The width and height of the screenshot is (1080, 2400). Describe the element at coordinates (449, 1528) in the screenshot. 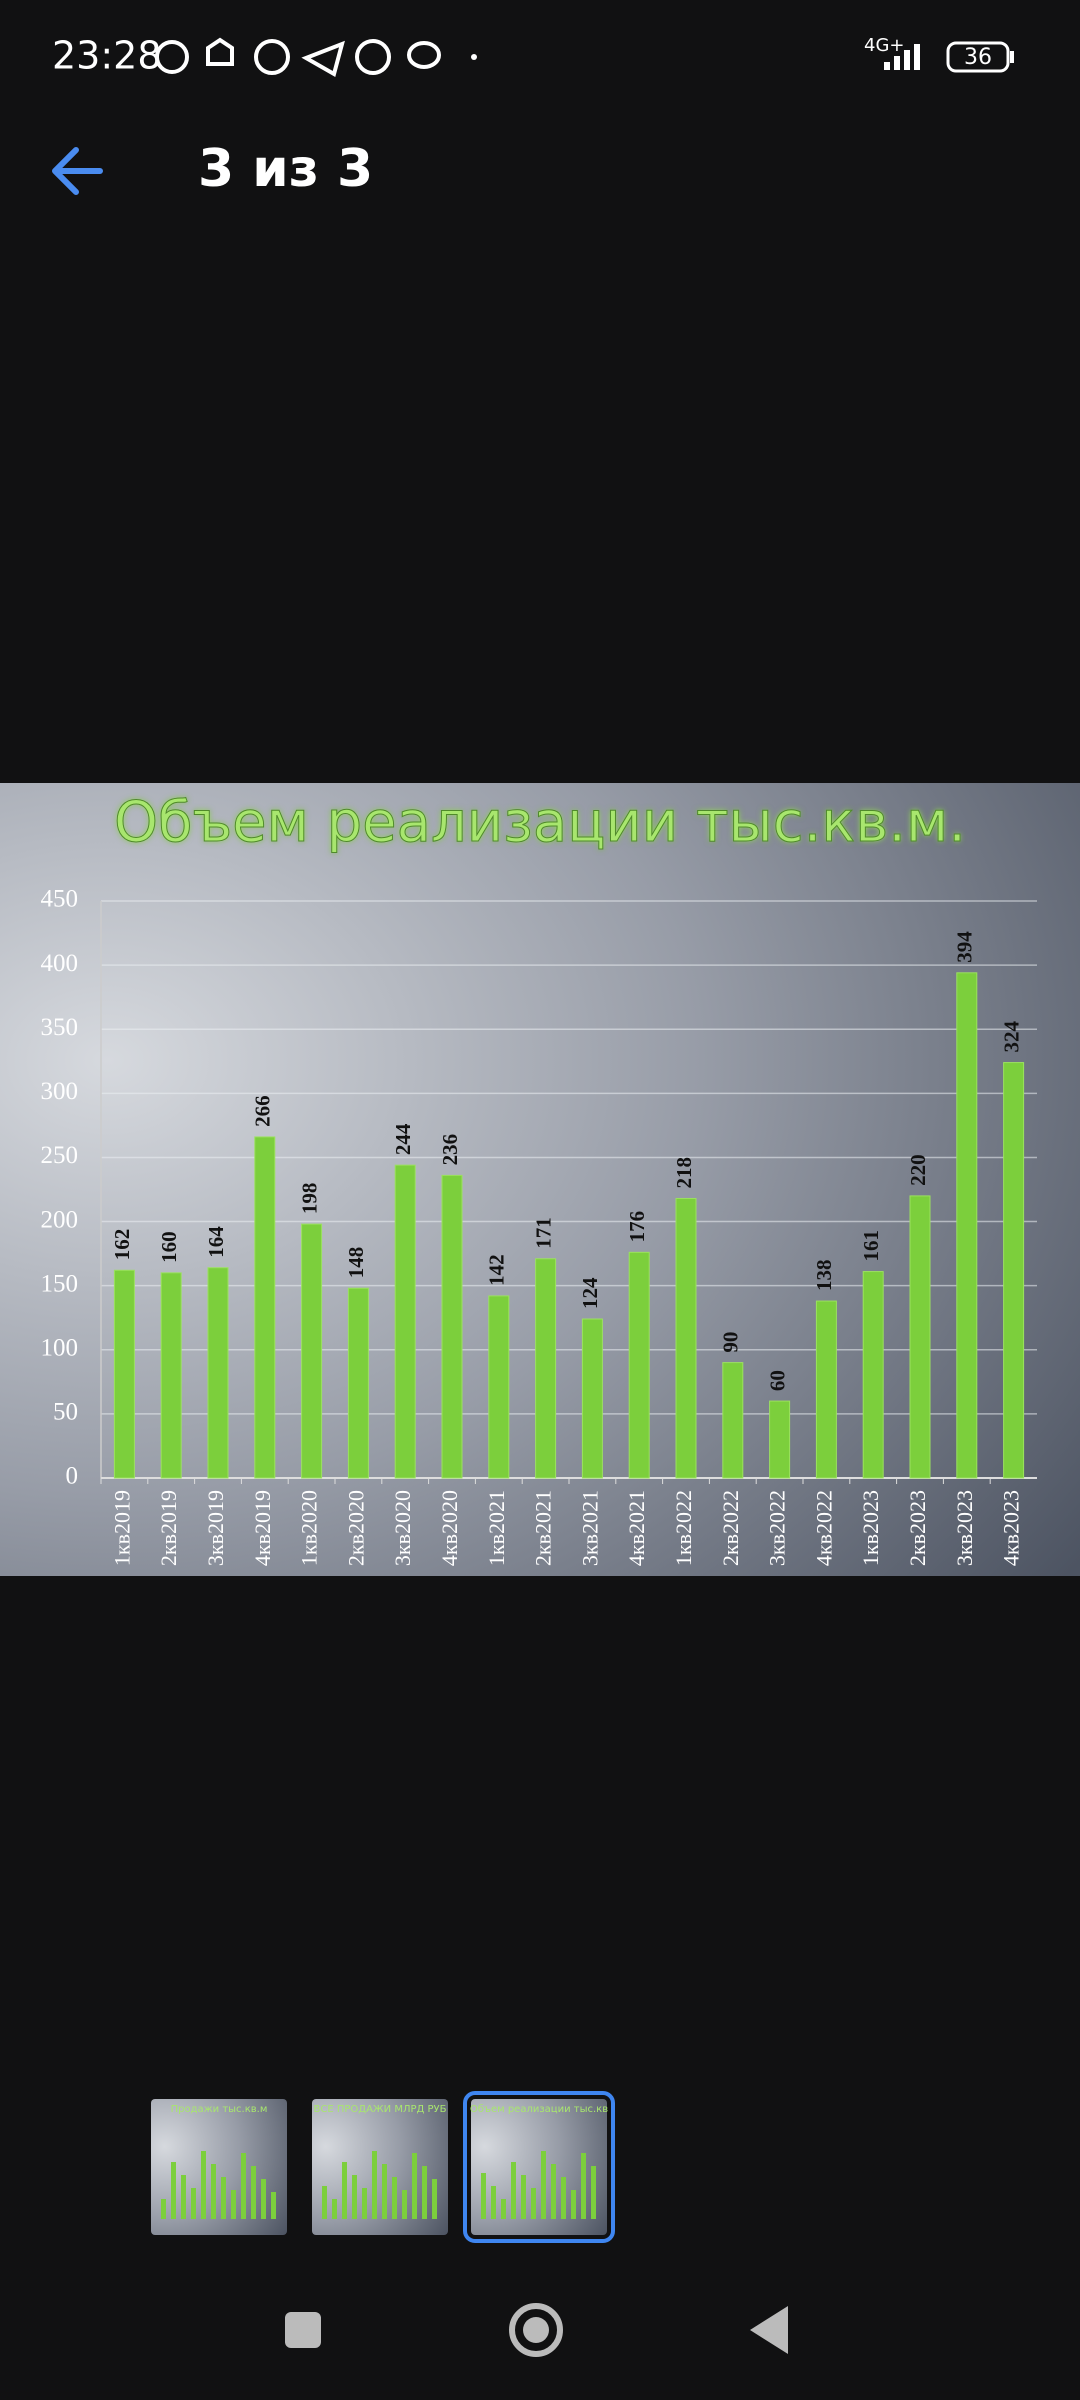

I see `x-tick-label: 4кв2020` at that location.